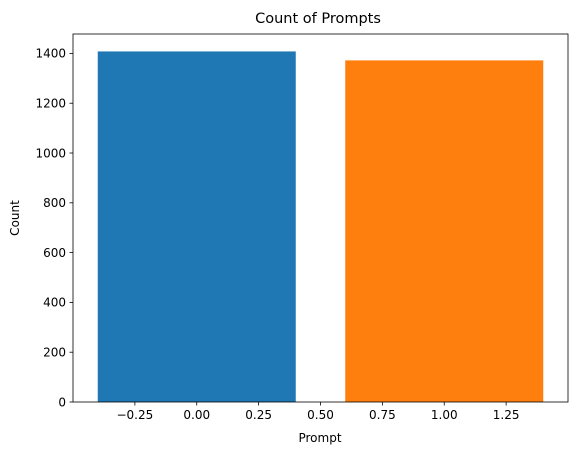 The image size is (580, 455). What do you see at coordinates (54, 203) in the screenshot?
I see `y-tick-label: 800` at bounding box center [54, 203].